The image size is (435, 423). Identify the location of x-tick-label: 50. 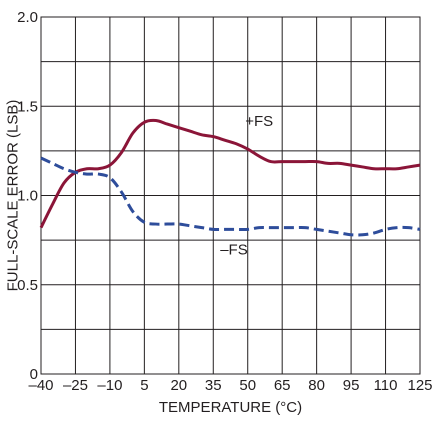
(247, 385).